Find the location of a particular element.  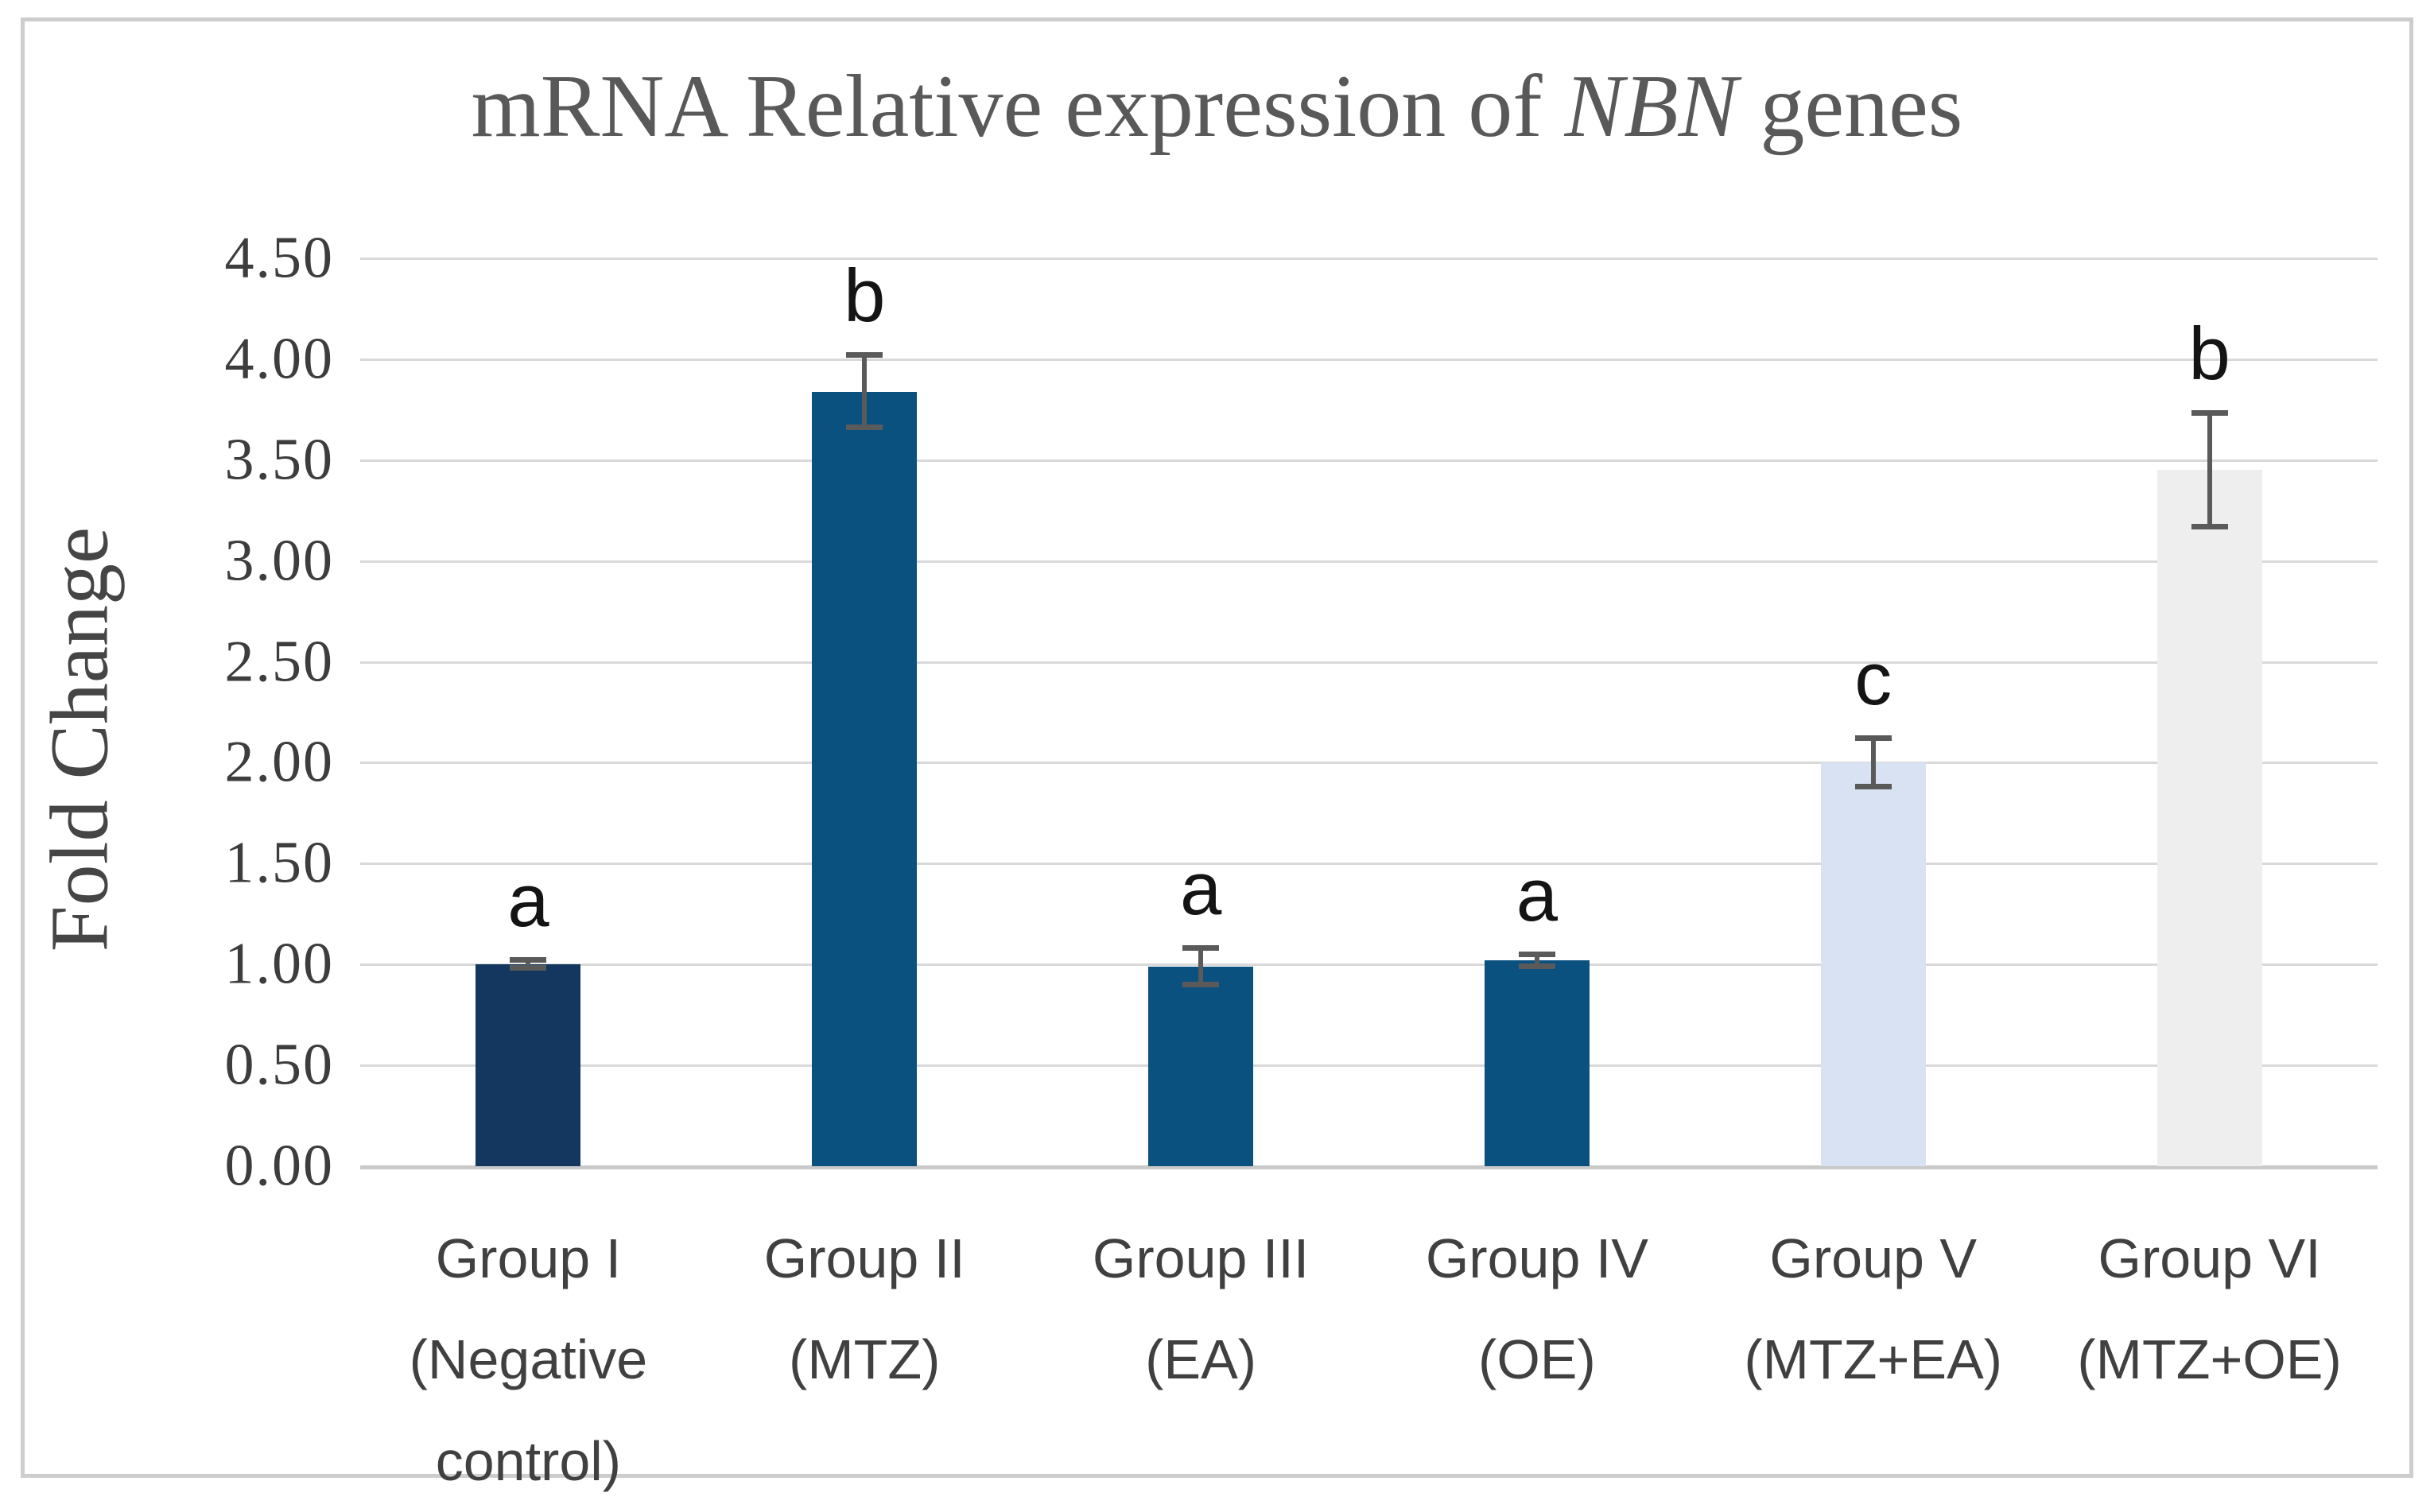

y-tick-label: 2.50 is located at coordinates (167, 662).